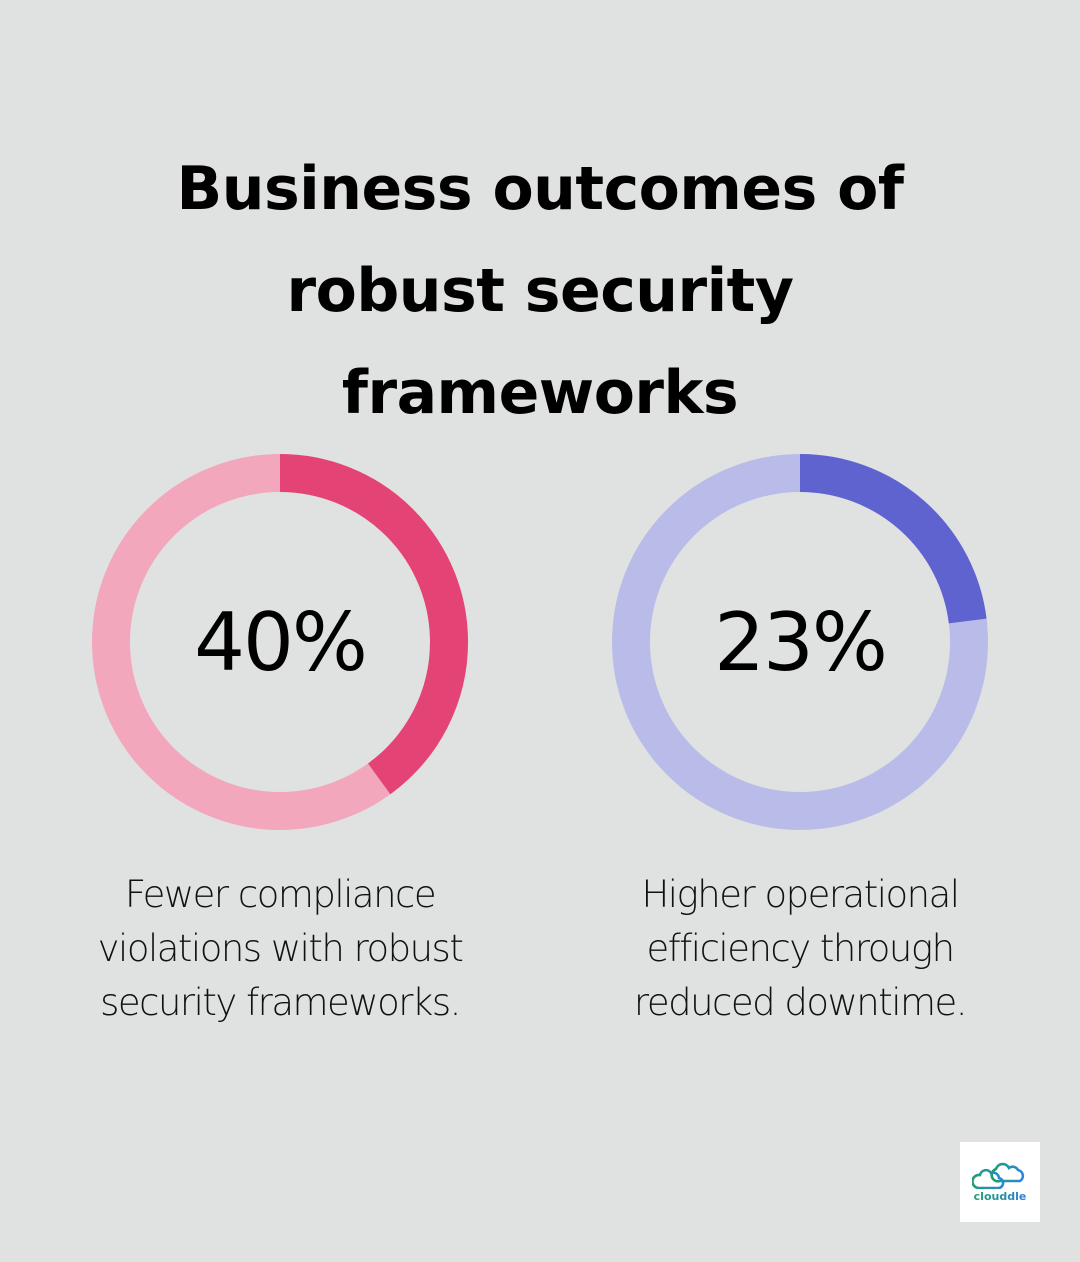  Describe the element at coordinates (280, 894) in the screenshot. I see `description-line: Fewer compliance` at that location.